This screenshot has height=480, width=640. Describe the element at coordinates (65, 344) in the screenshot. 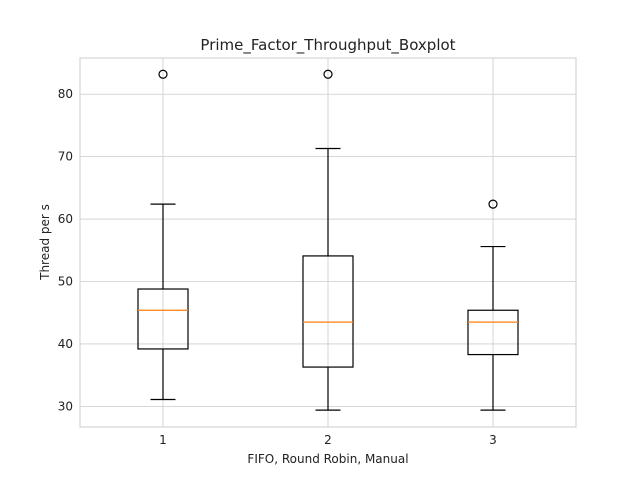

I see `y-tick-label: 40` at that location.